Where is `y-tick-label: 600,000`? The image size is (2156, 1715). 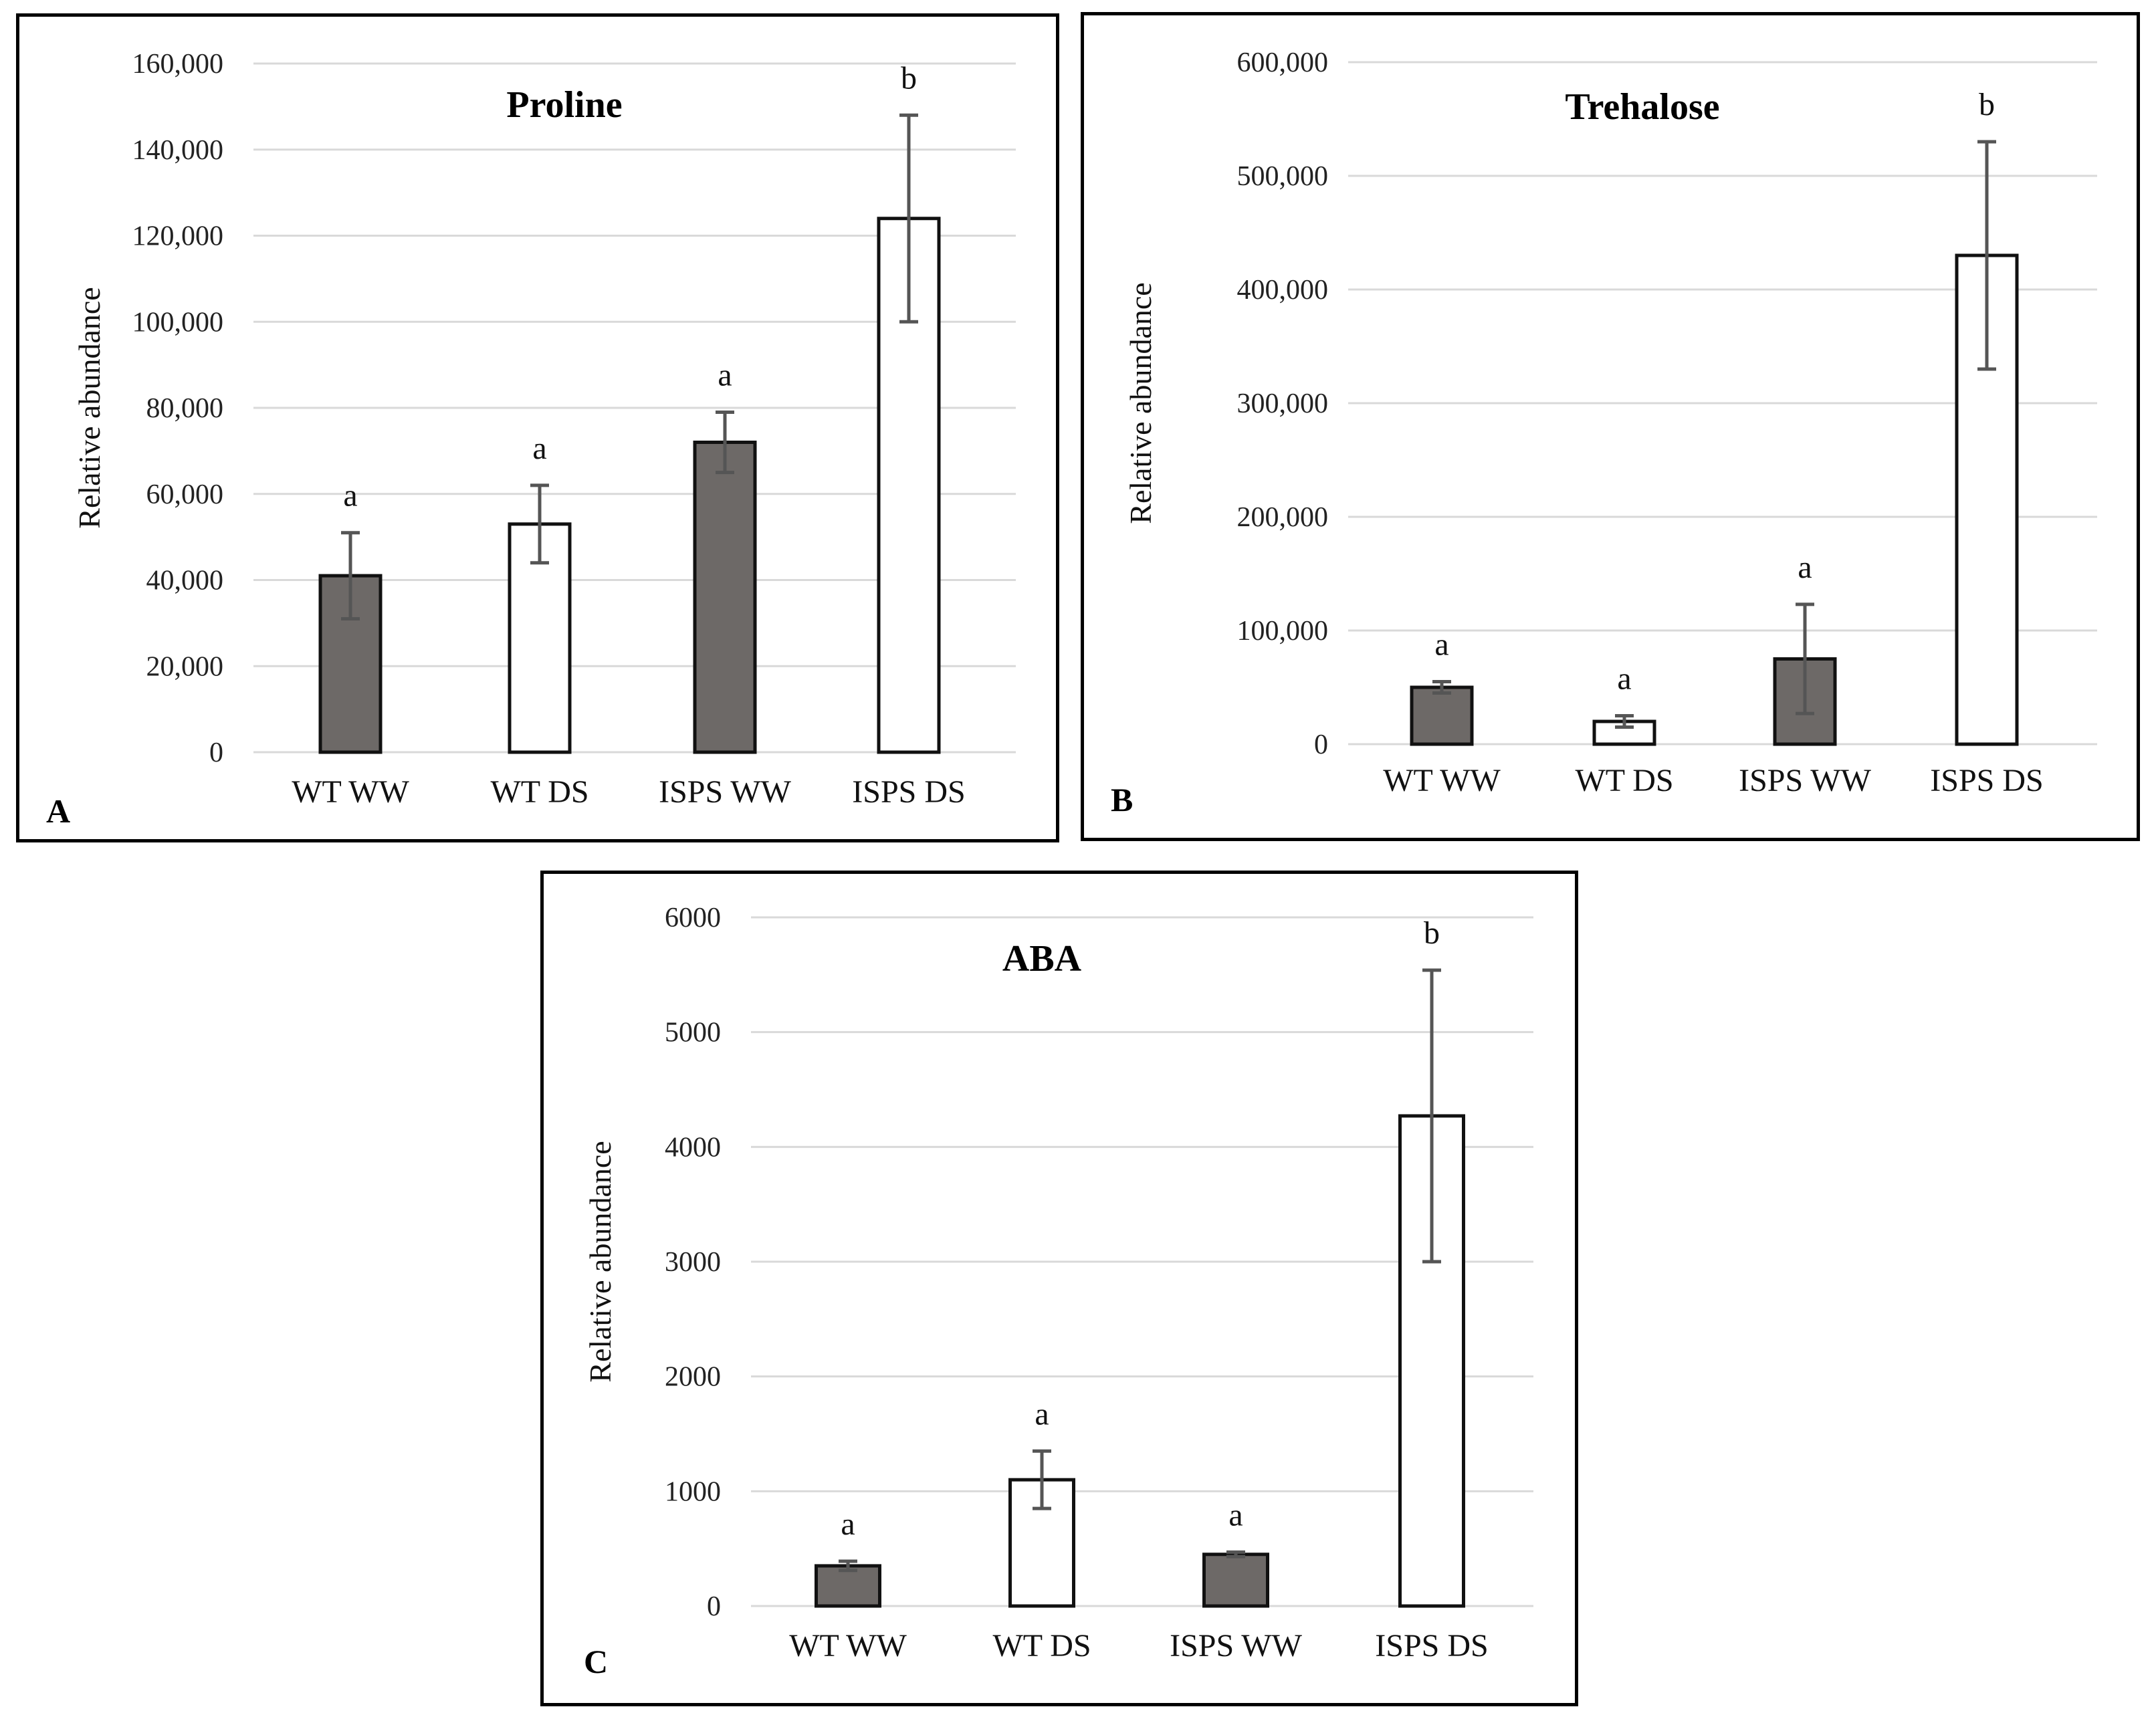
y-tick-label: 600,000 is located at coordinates (1283, 62).